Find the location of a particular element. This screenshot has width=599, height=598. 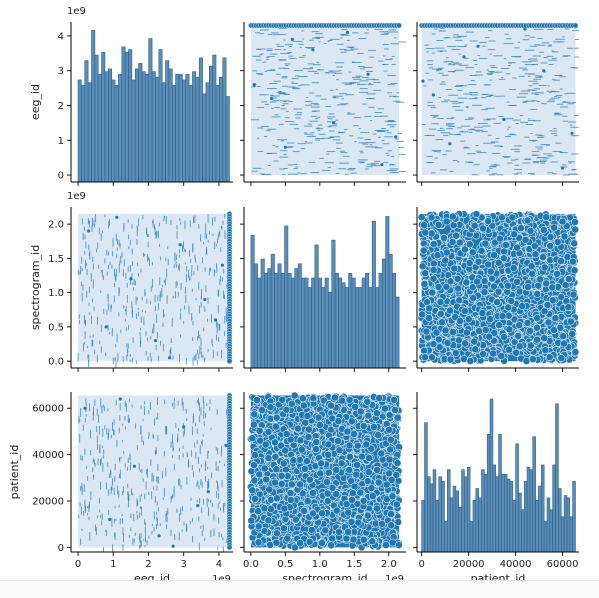

scatter-fill is located at coordinates (153, 471).